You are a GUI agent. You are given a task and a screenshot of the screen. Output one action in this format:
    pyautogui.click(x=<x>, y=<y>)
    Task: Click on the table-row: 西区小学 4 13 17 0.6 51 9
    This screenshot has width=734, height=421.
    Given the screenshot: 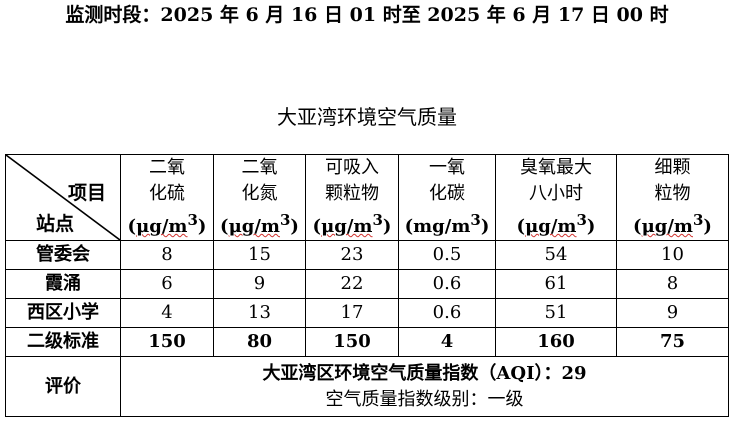 What is the action you would take?
    pyautogui.click(x=367, y=313)
    